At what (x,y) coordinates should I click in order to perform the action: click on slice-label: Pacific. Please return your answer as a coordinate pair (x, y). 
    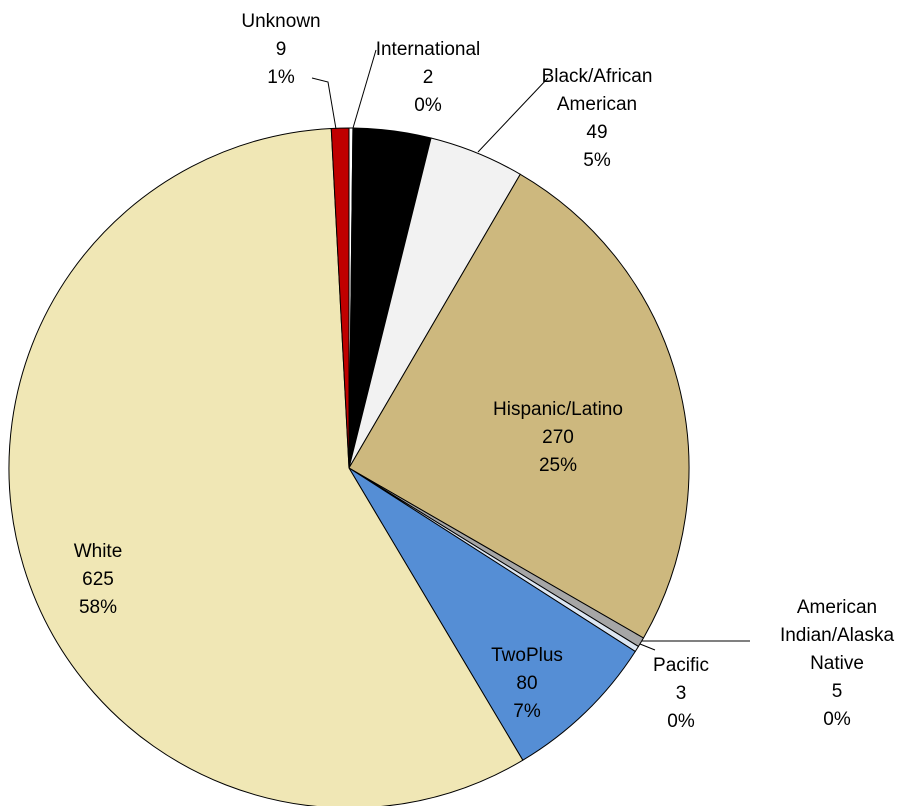
    Looking at the image, I should click on (681, 665).